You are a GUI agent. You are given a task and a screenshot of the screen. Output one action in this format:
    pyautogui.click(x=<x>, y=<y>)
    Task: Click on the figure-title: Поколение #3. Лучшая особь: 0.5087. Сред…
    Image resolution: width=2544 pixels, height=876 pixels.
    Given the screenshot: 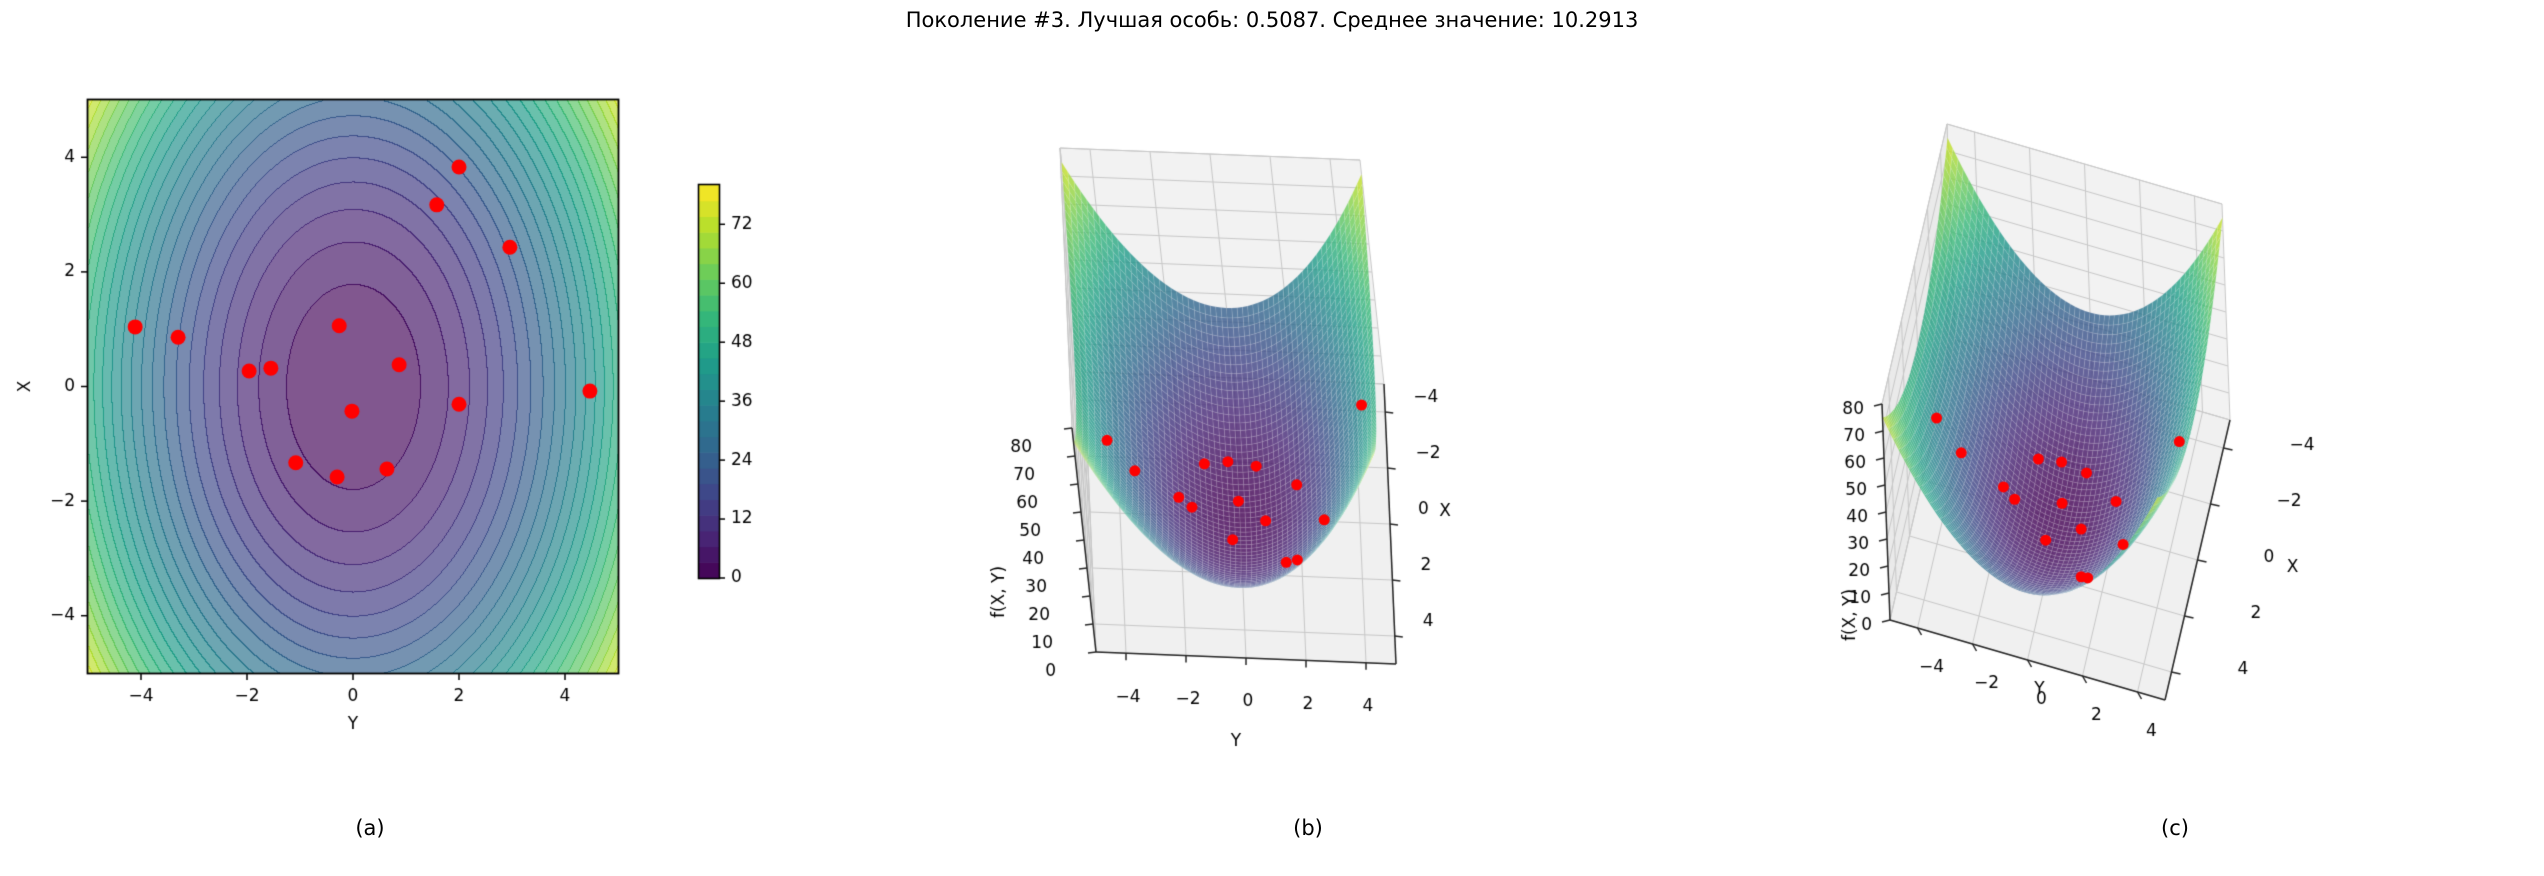 What is the action you would take?
    pyautogui.click(x=1272, y=20)
    